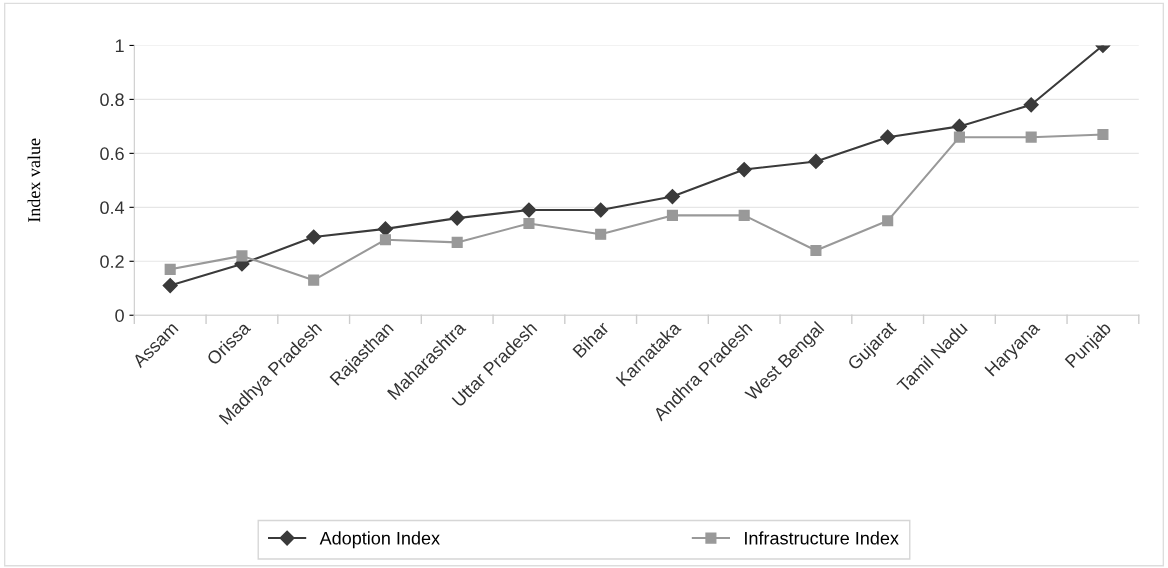  What do you see at coordinates (112, 100) in the screenshot?
I see `y-tick-label: 0.8` at bounding box center [112, 100].